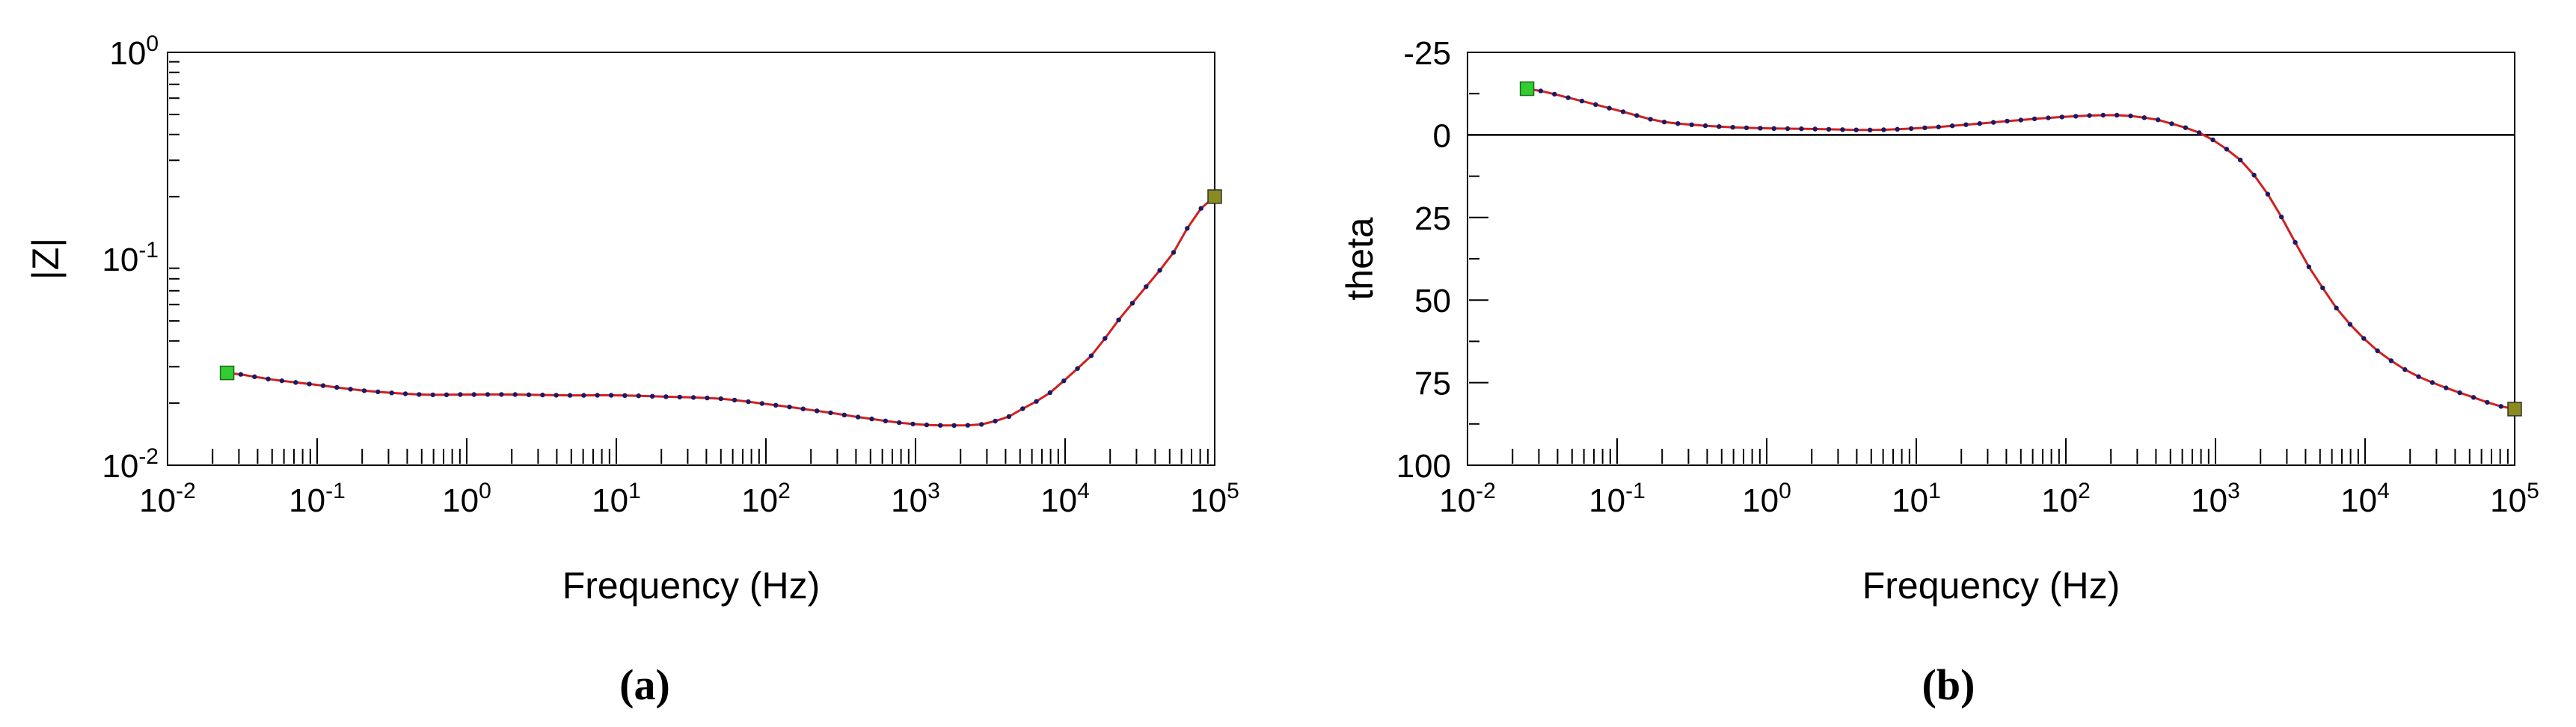  Describe the element at coordinates (766, 499) in the screenshot. I see `x-tick-label: 10²` at that location.